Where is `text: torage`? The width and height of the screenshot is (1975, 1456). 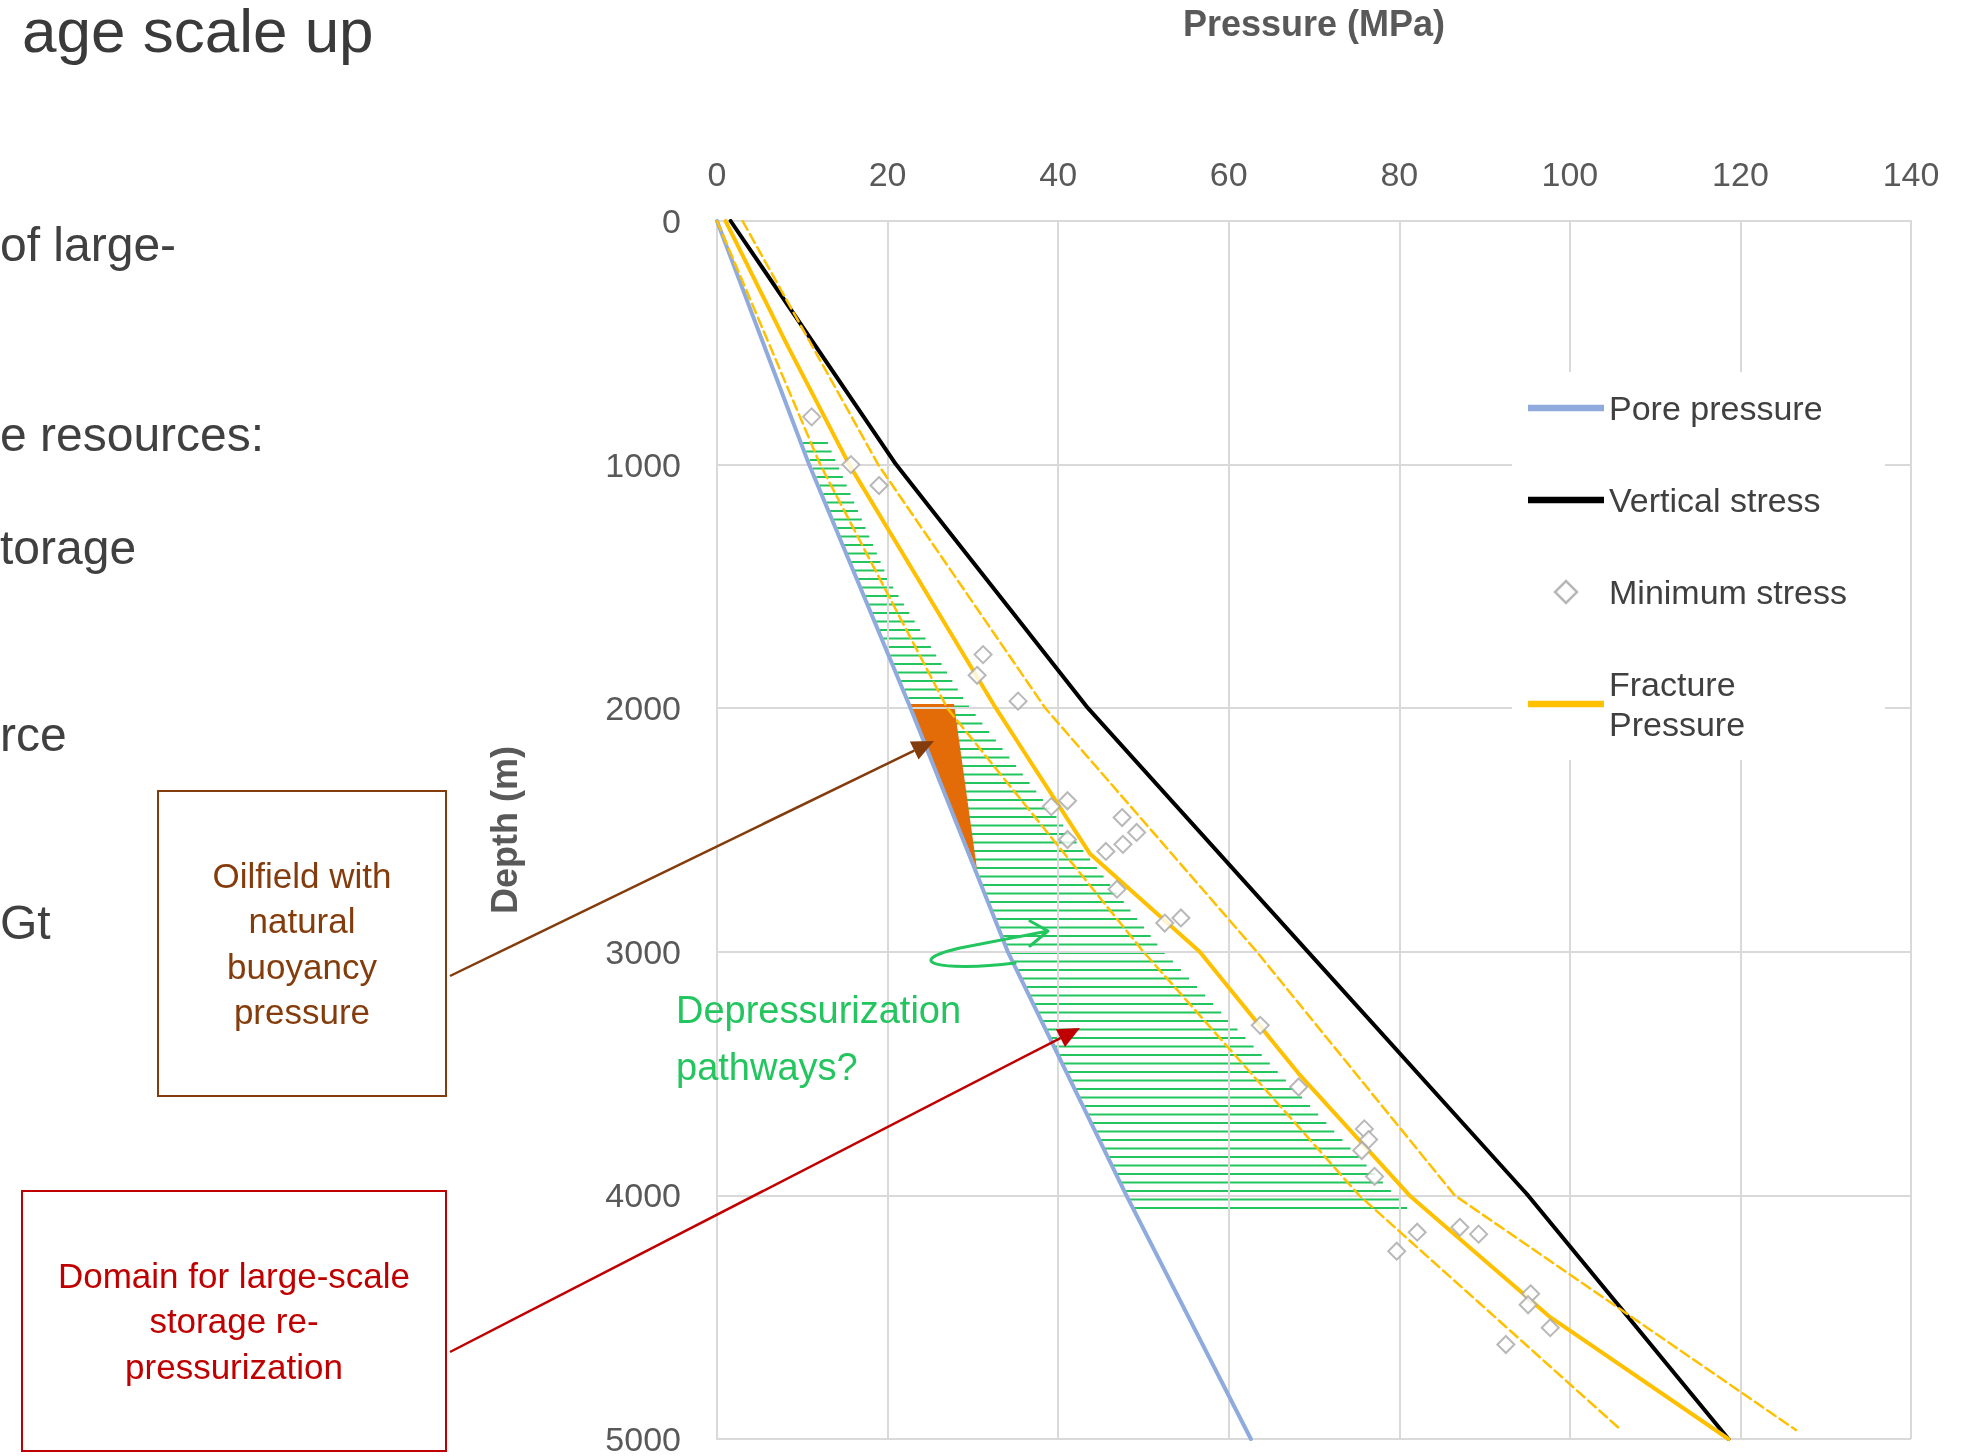 text: torage is located at coordinates (68, 547).